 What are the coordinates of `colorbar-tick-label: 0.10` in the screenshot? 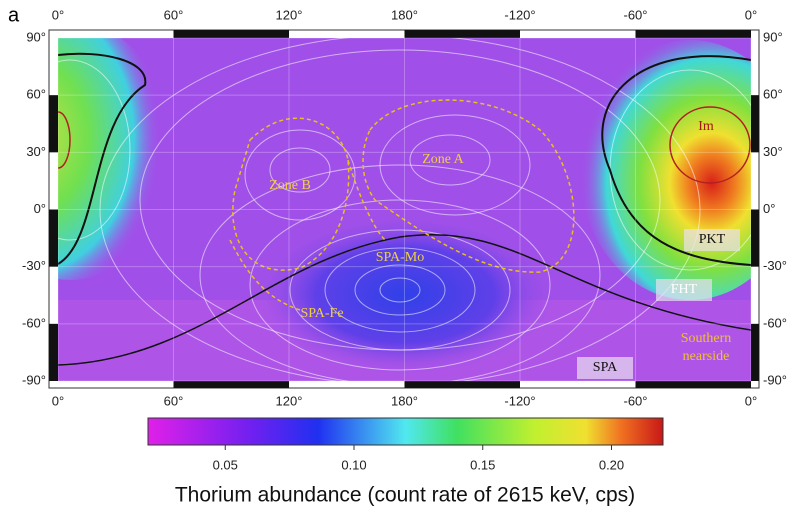 It's located at (353, 464).